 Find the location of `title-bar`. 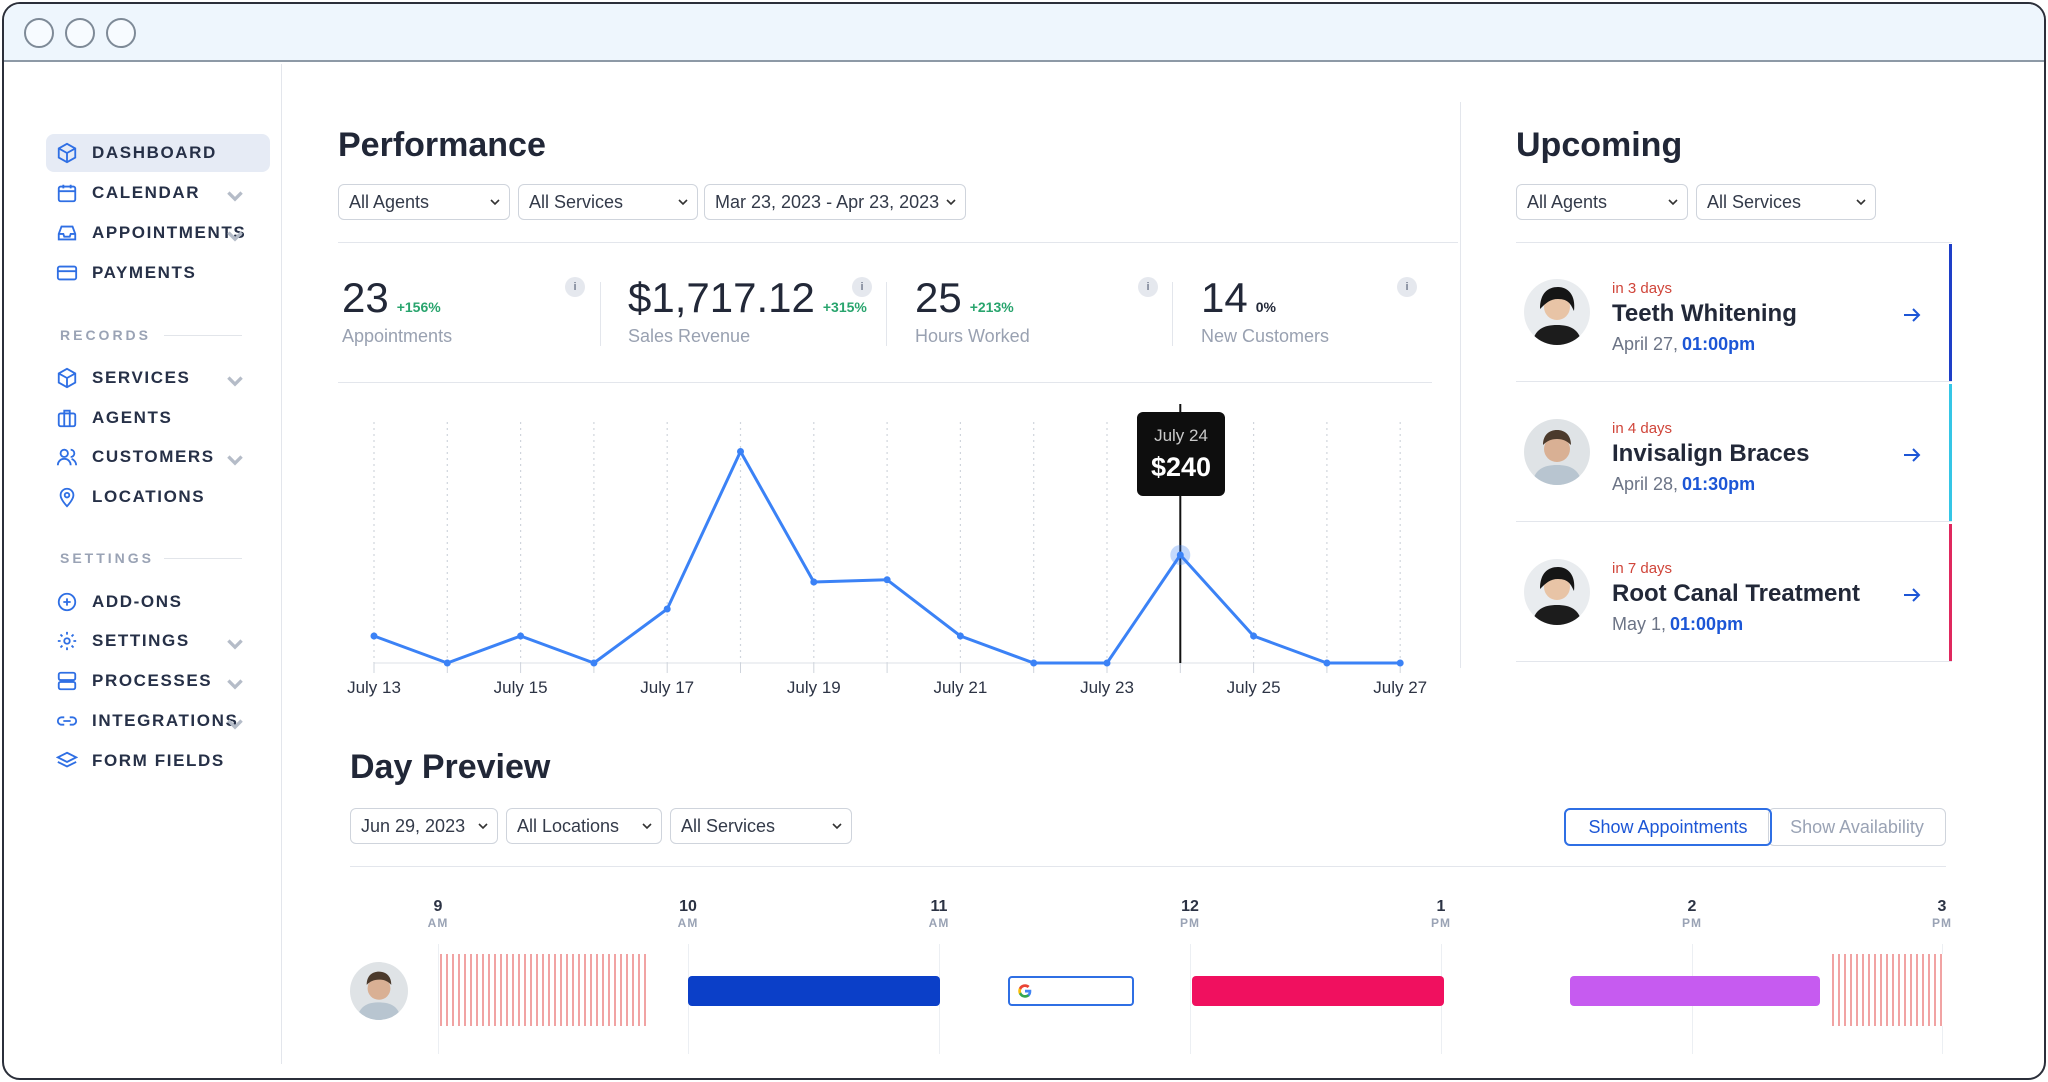

title-bar is located at coordinates (1024, 33).